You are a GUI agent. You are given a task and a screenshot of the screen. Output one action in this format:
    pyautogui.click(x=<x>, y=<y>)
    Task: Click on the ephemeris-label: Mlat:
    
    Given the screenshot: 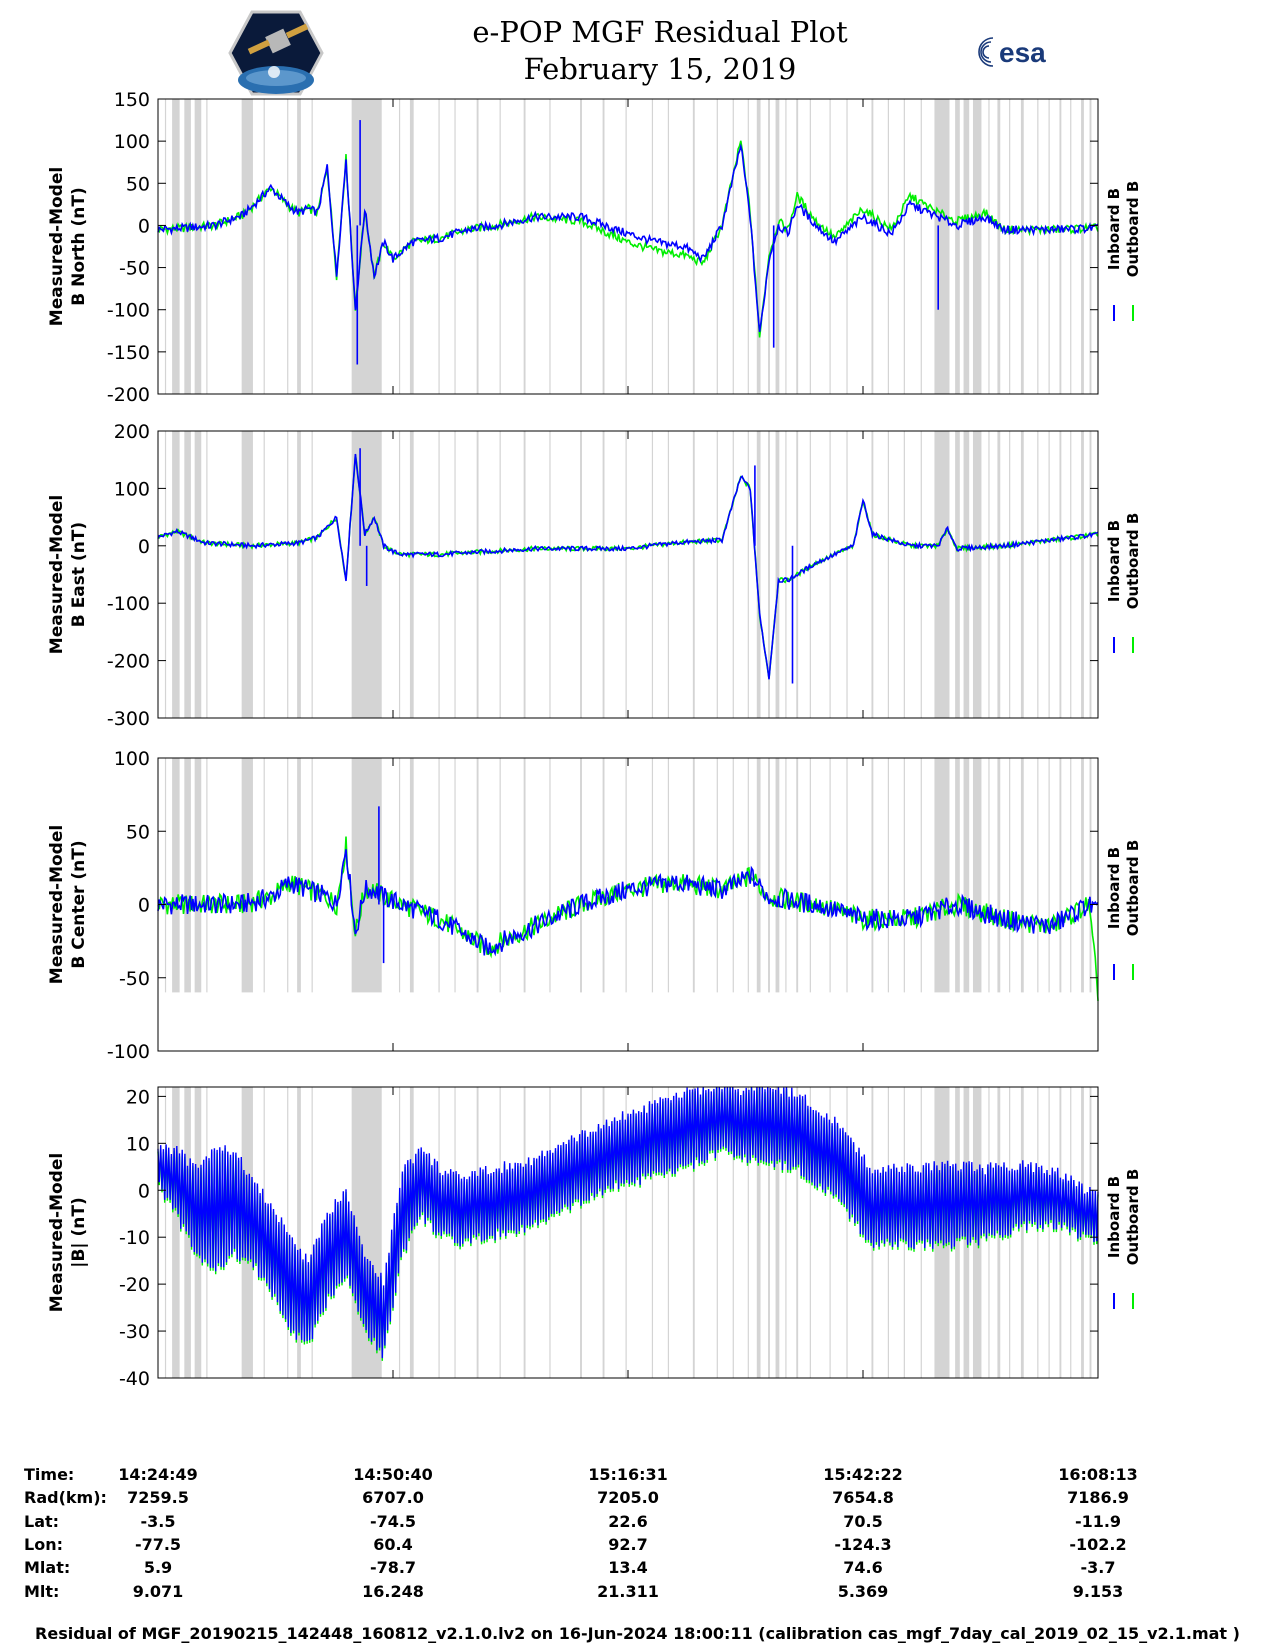 What is the action you would take?
    pyautogui.click(x=47, y=1568)
    